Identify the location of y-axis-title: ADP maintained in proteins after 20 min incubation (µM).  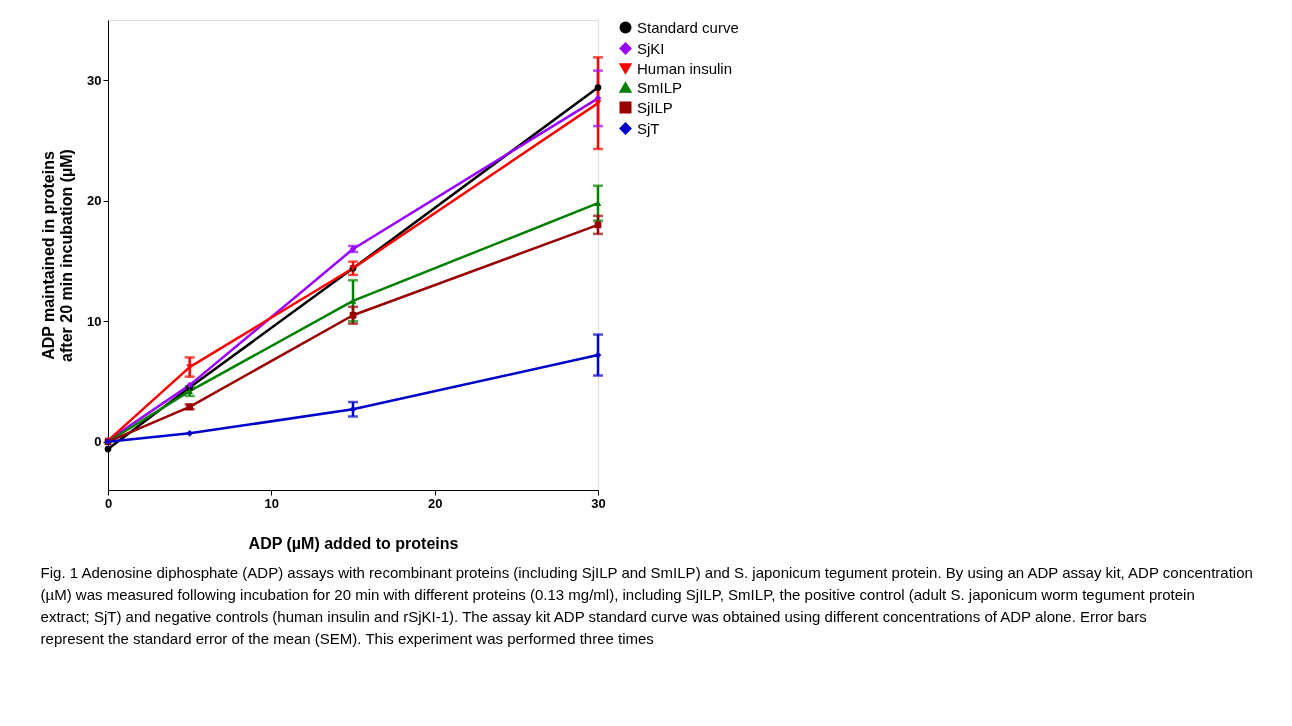
(58, 255).